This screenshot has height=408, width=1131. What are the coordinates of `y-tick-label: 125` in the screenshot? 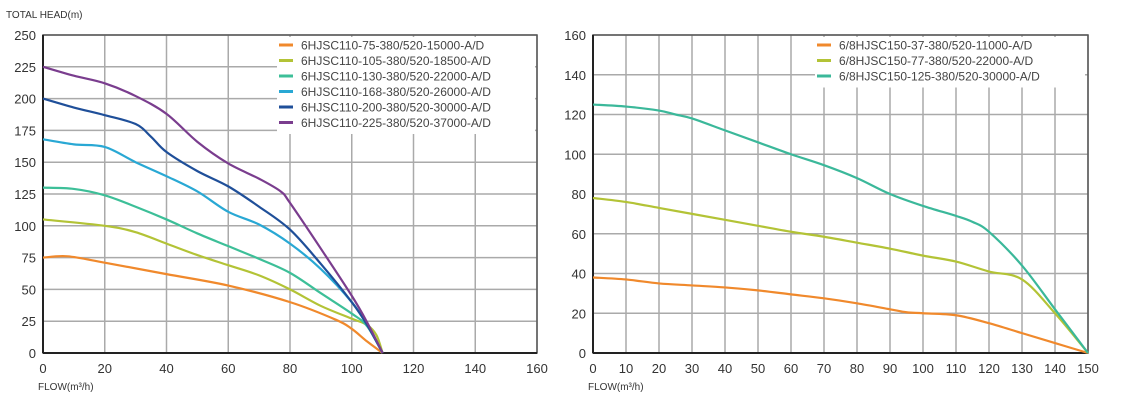 It's located at (25, 194).